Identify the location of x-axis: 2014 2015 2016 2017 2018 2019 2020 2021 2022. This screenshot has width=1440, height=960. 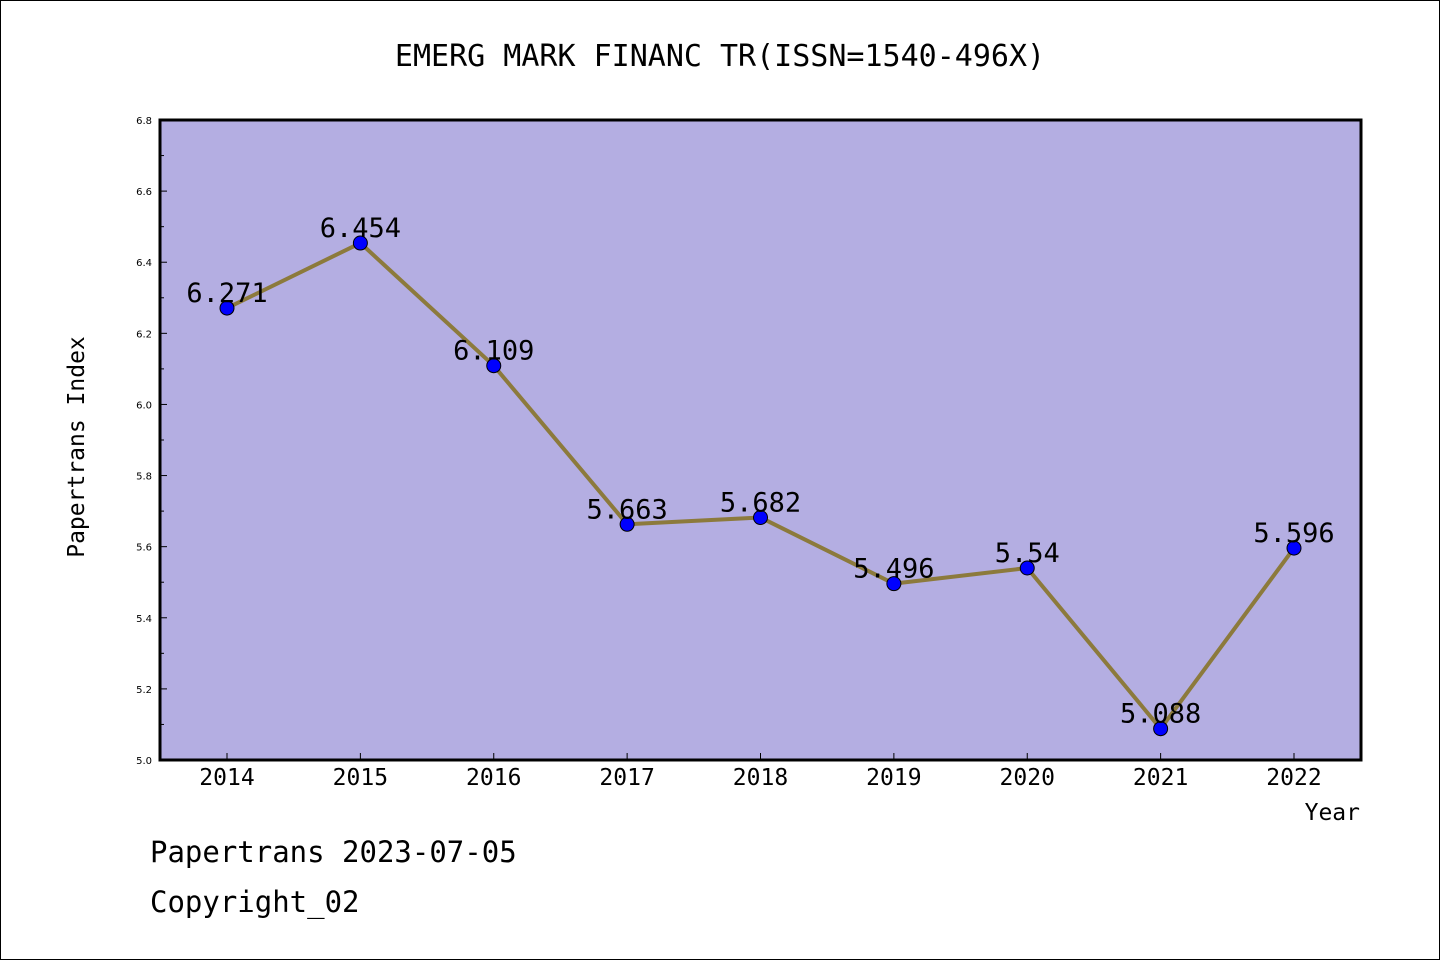
(760, 772).